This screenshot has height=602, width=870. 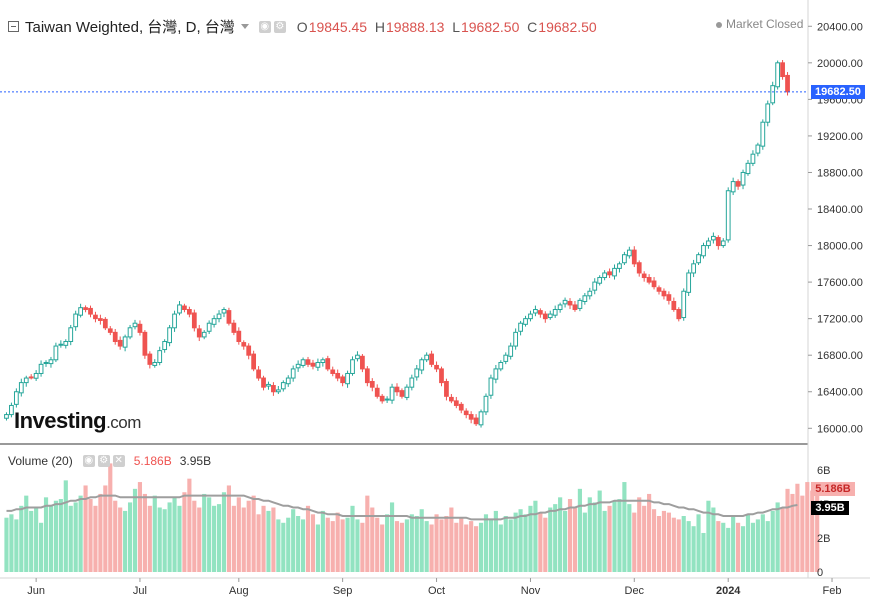 I want to click on close-icon: ✕, so click(x=118, y=461).